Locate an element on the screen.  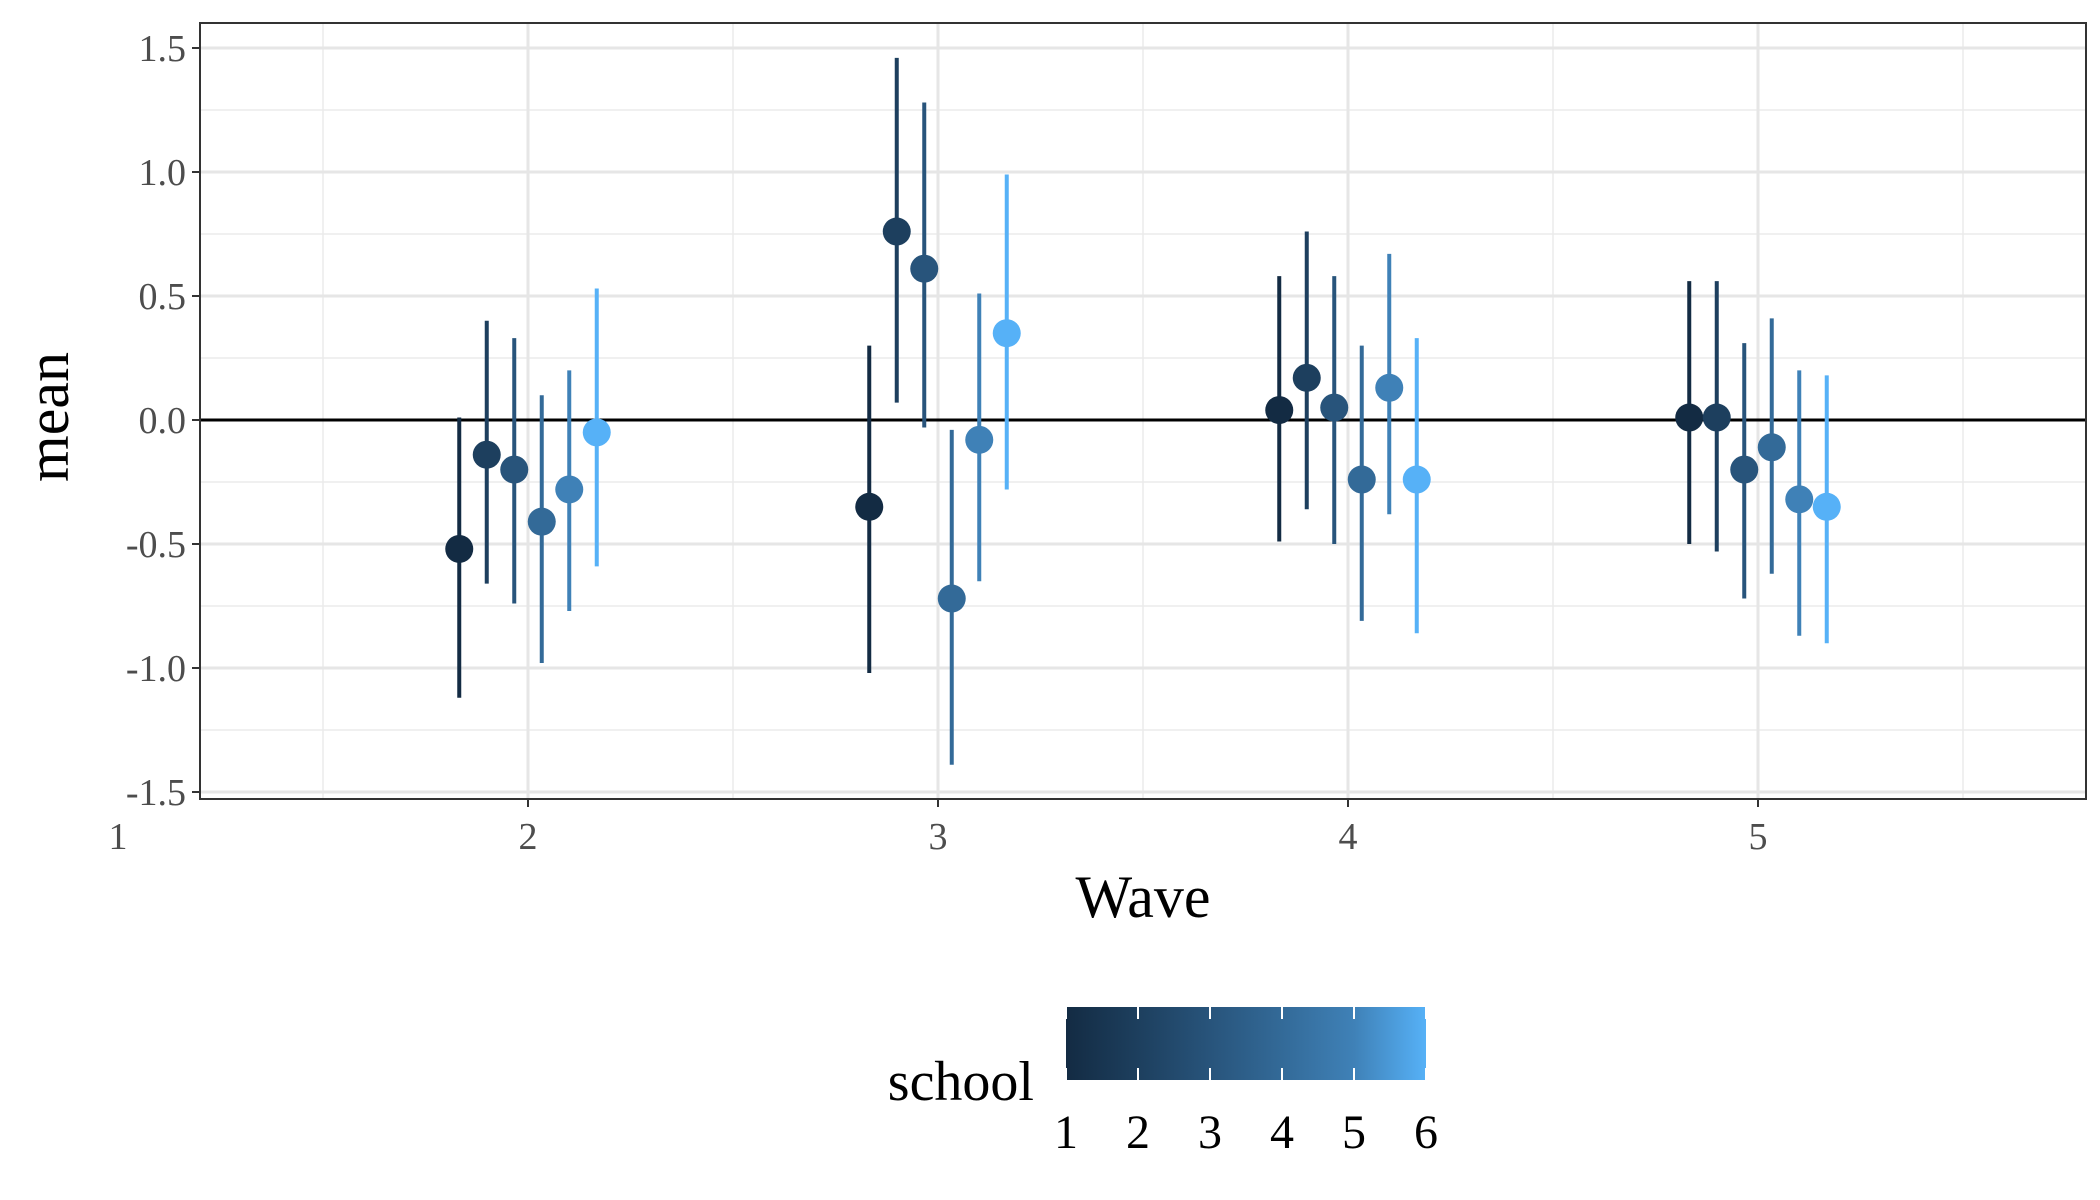
legend-label: 2 is located at coordinates (1138, 1132).